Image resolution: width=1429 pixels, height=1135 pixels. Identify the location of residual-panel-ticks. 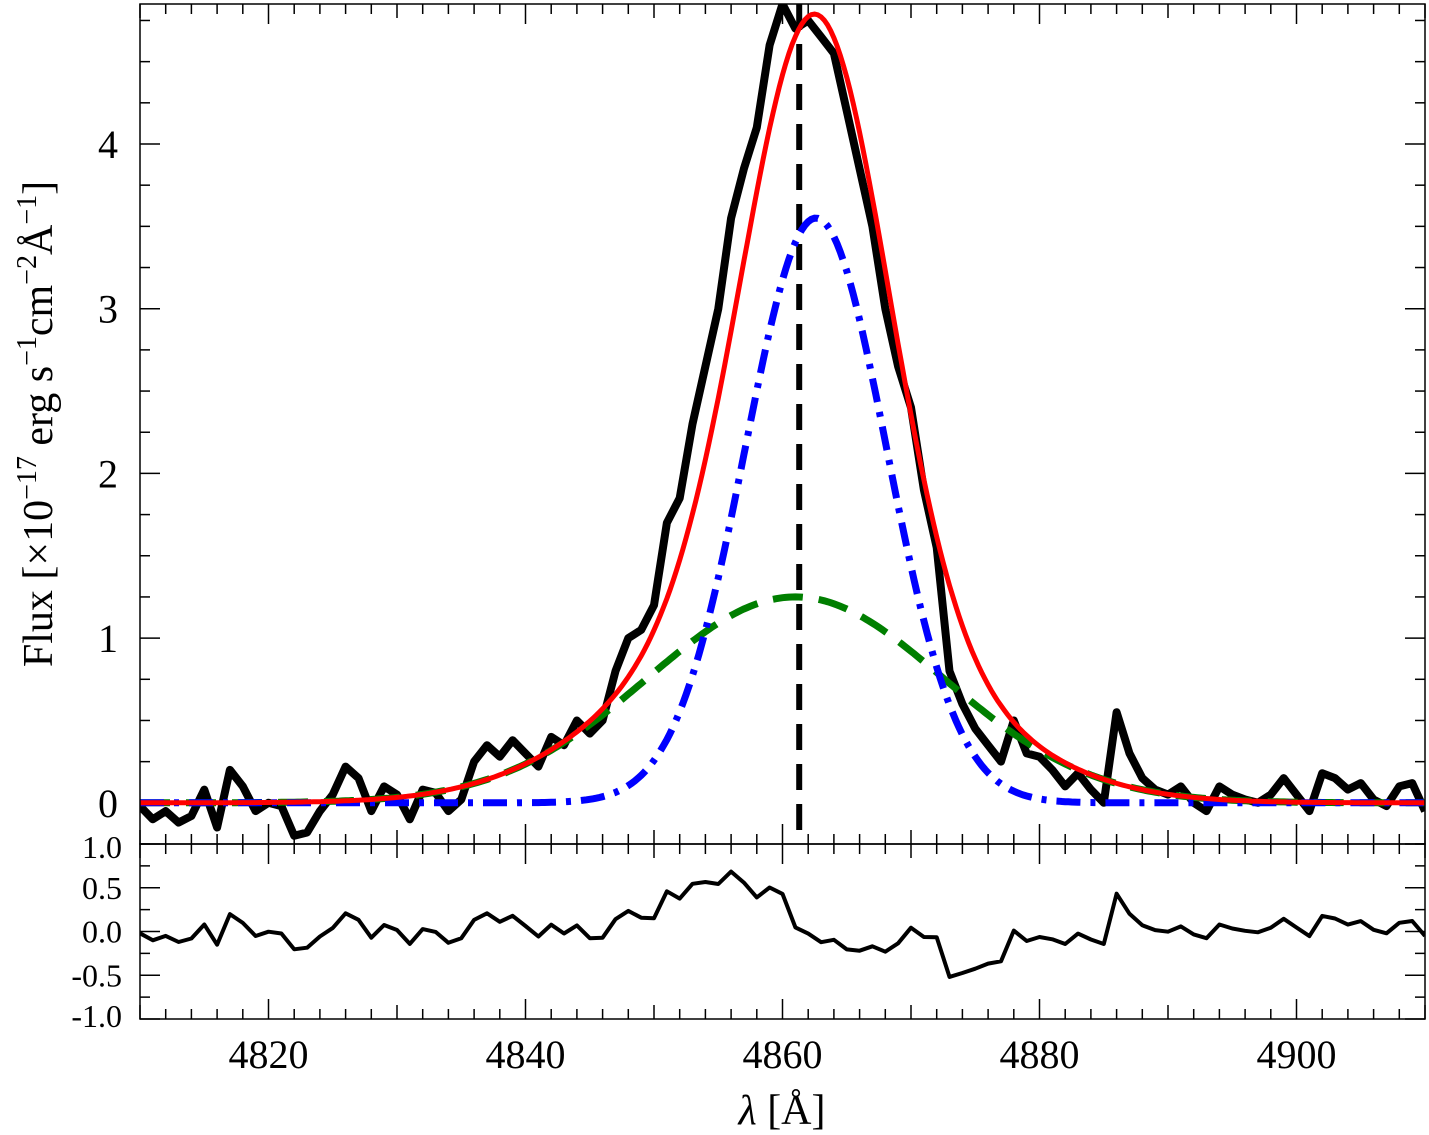
(782, 931).